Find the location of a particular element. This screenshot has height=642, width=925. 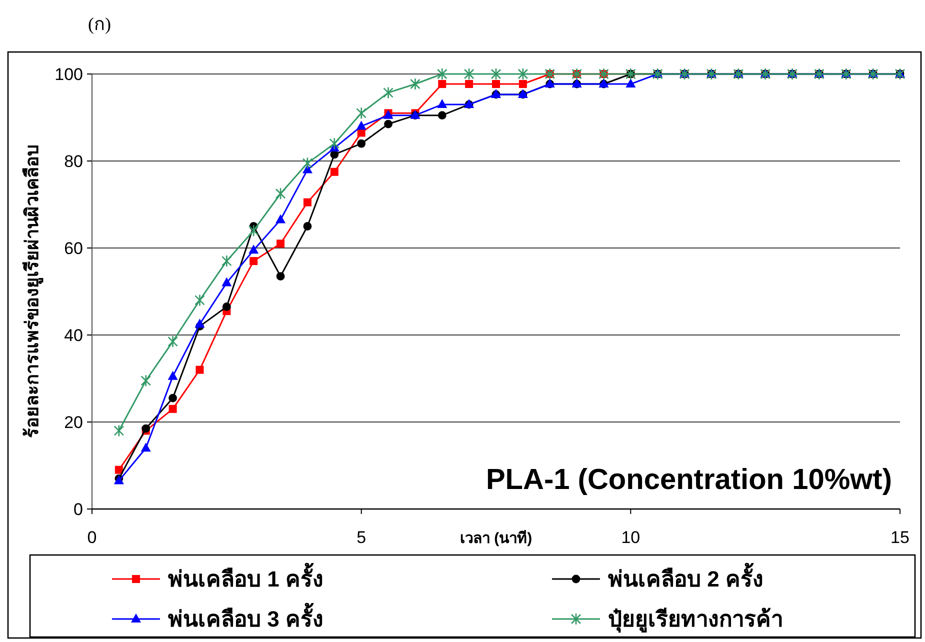

y-tick-label: 40 is located at coordinates (73, 335).